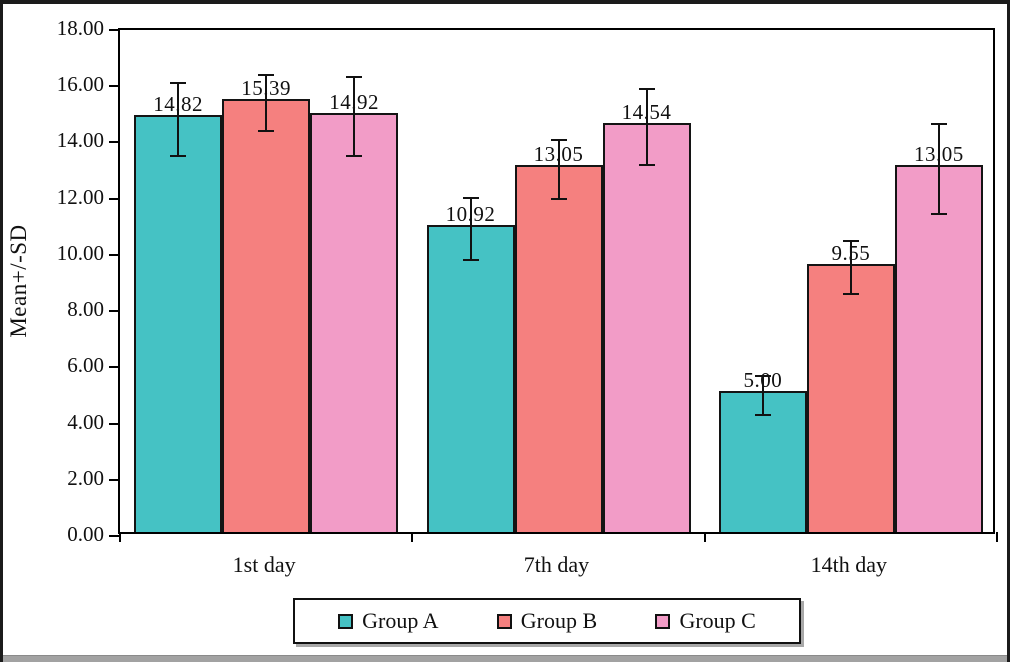 The height and width of the screenshot is (662, 1010). Describe the element at coordinates (646, 127) in the screenshot. I see `error-bar-group-c-7th-day` at that location.